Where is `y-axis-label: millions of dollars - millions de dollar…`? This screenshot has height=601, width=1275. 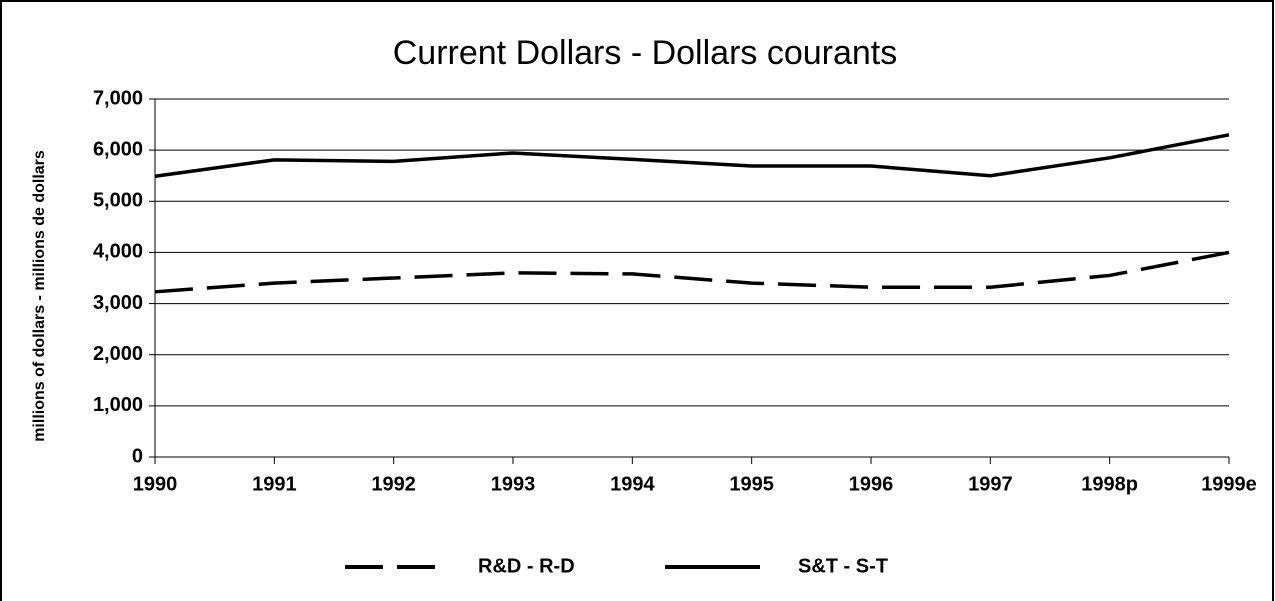 y-axis-label: millions of dollars - millions de dollar… is located at coordinates (39, 296).